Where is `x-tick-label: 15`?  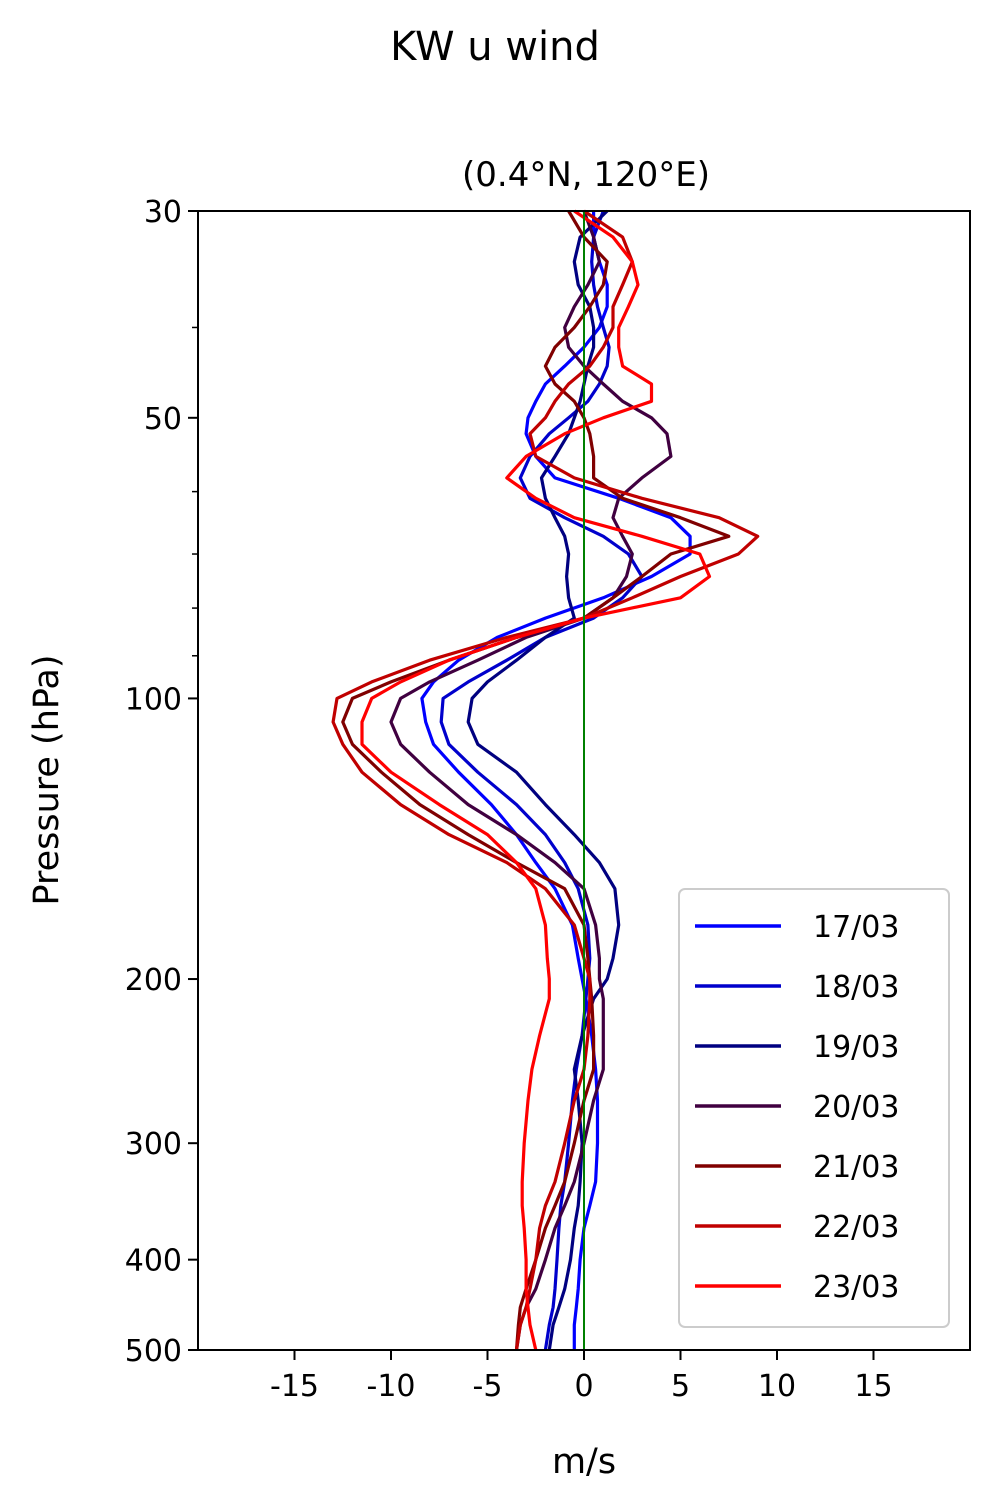
x-tick-label: 15 is located at coordinates (873, 1386).